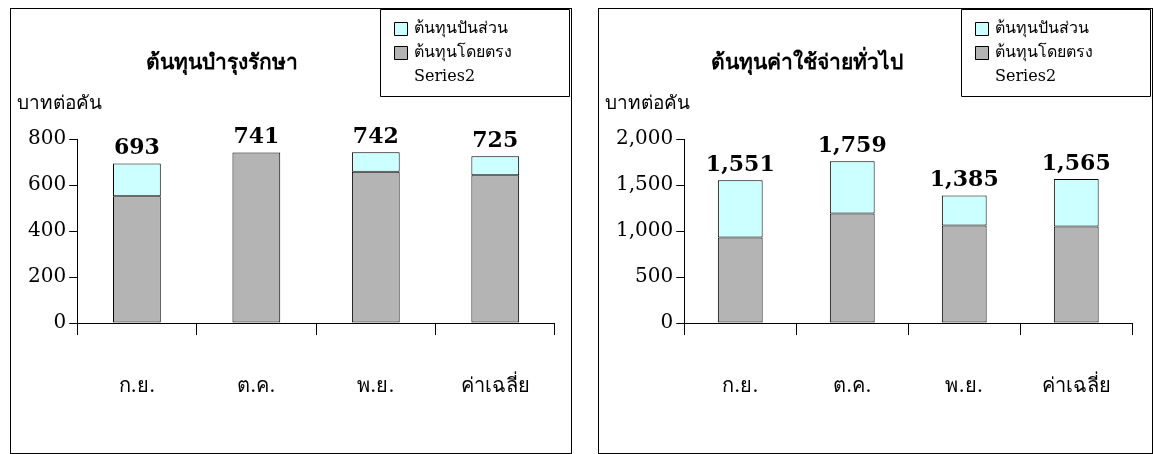 This screenshot has height=454, width=1153. I want to click on total-label: 1,385, so click(964, 178).